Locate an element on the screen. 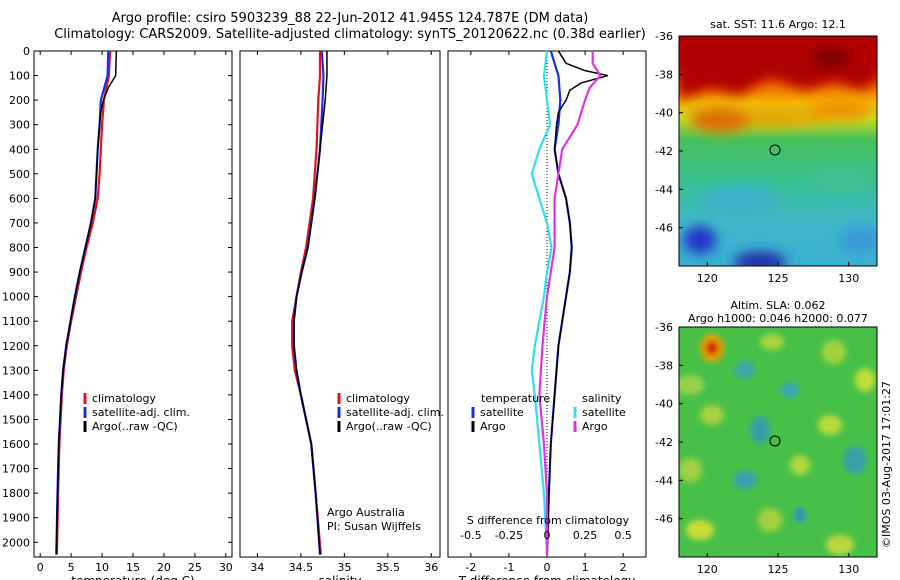  y-tick-label: 1400 is located at coordinates (16, 395).